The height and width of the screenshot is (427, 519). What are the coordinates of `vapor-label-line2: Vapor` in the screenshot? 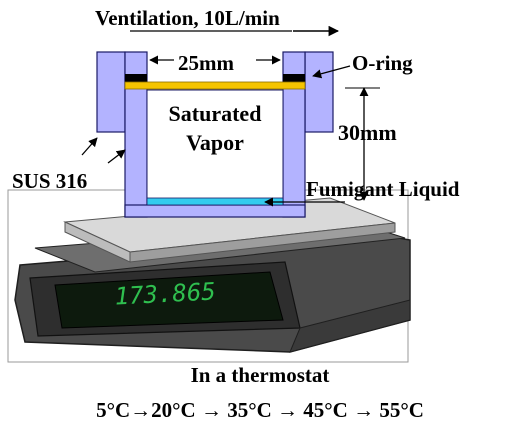 It's located at (215, 142).